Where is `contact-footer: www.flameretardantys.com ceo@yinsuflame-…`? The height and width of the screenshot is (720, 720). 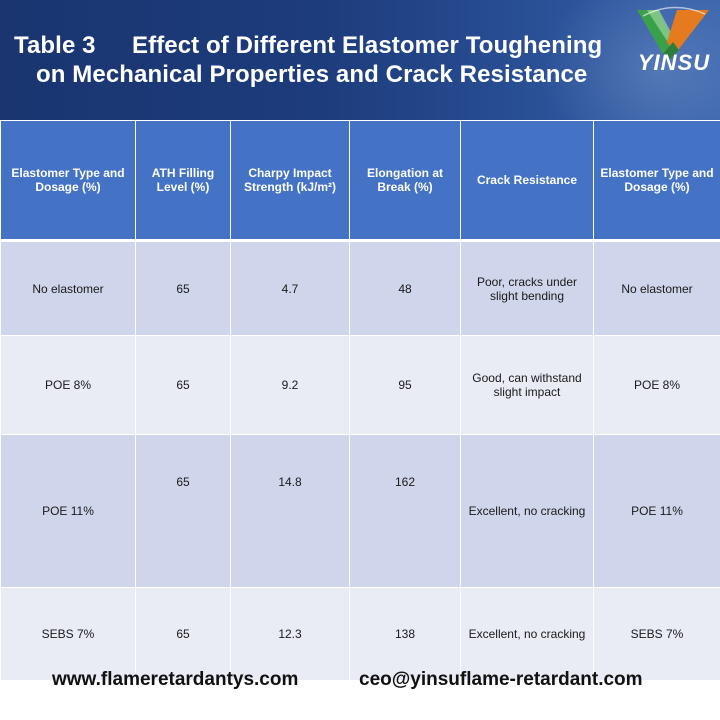 contact-footer: www.flameretardantys.com ceo@yinsuflame-… is located at coordinates (360, 681).